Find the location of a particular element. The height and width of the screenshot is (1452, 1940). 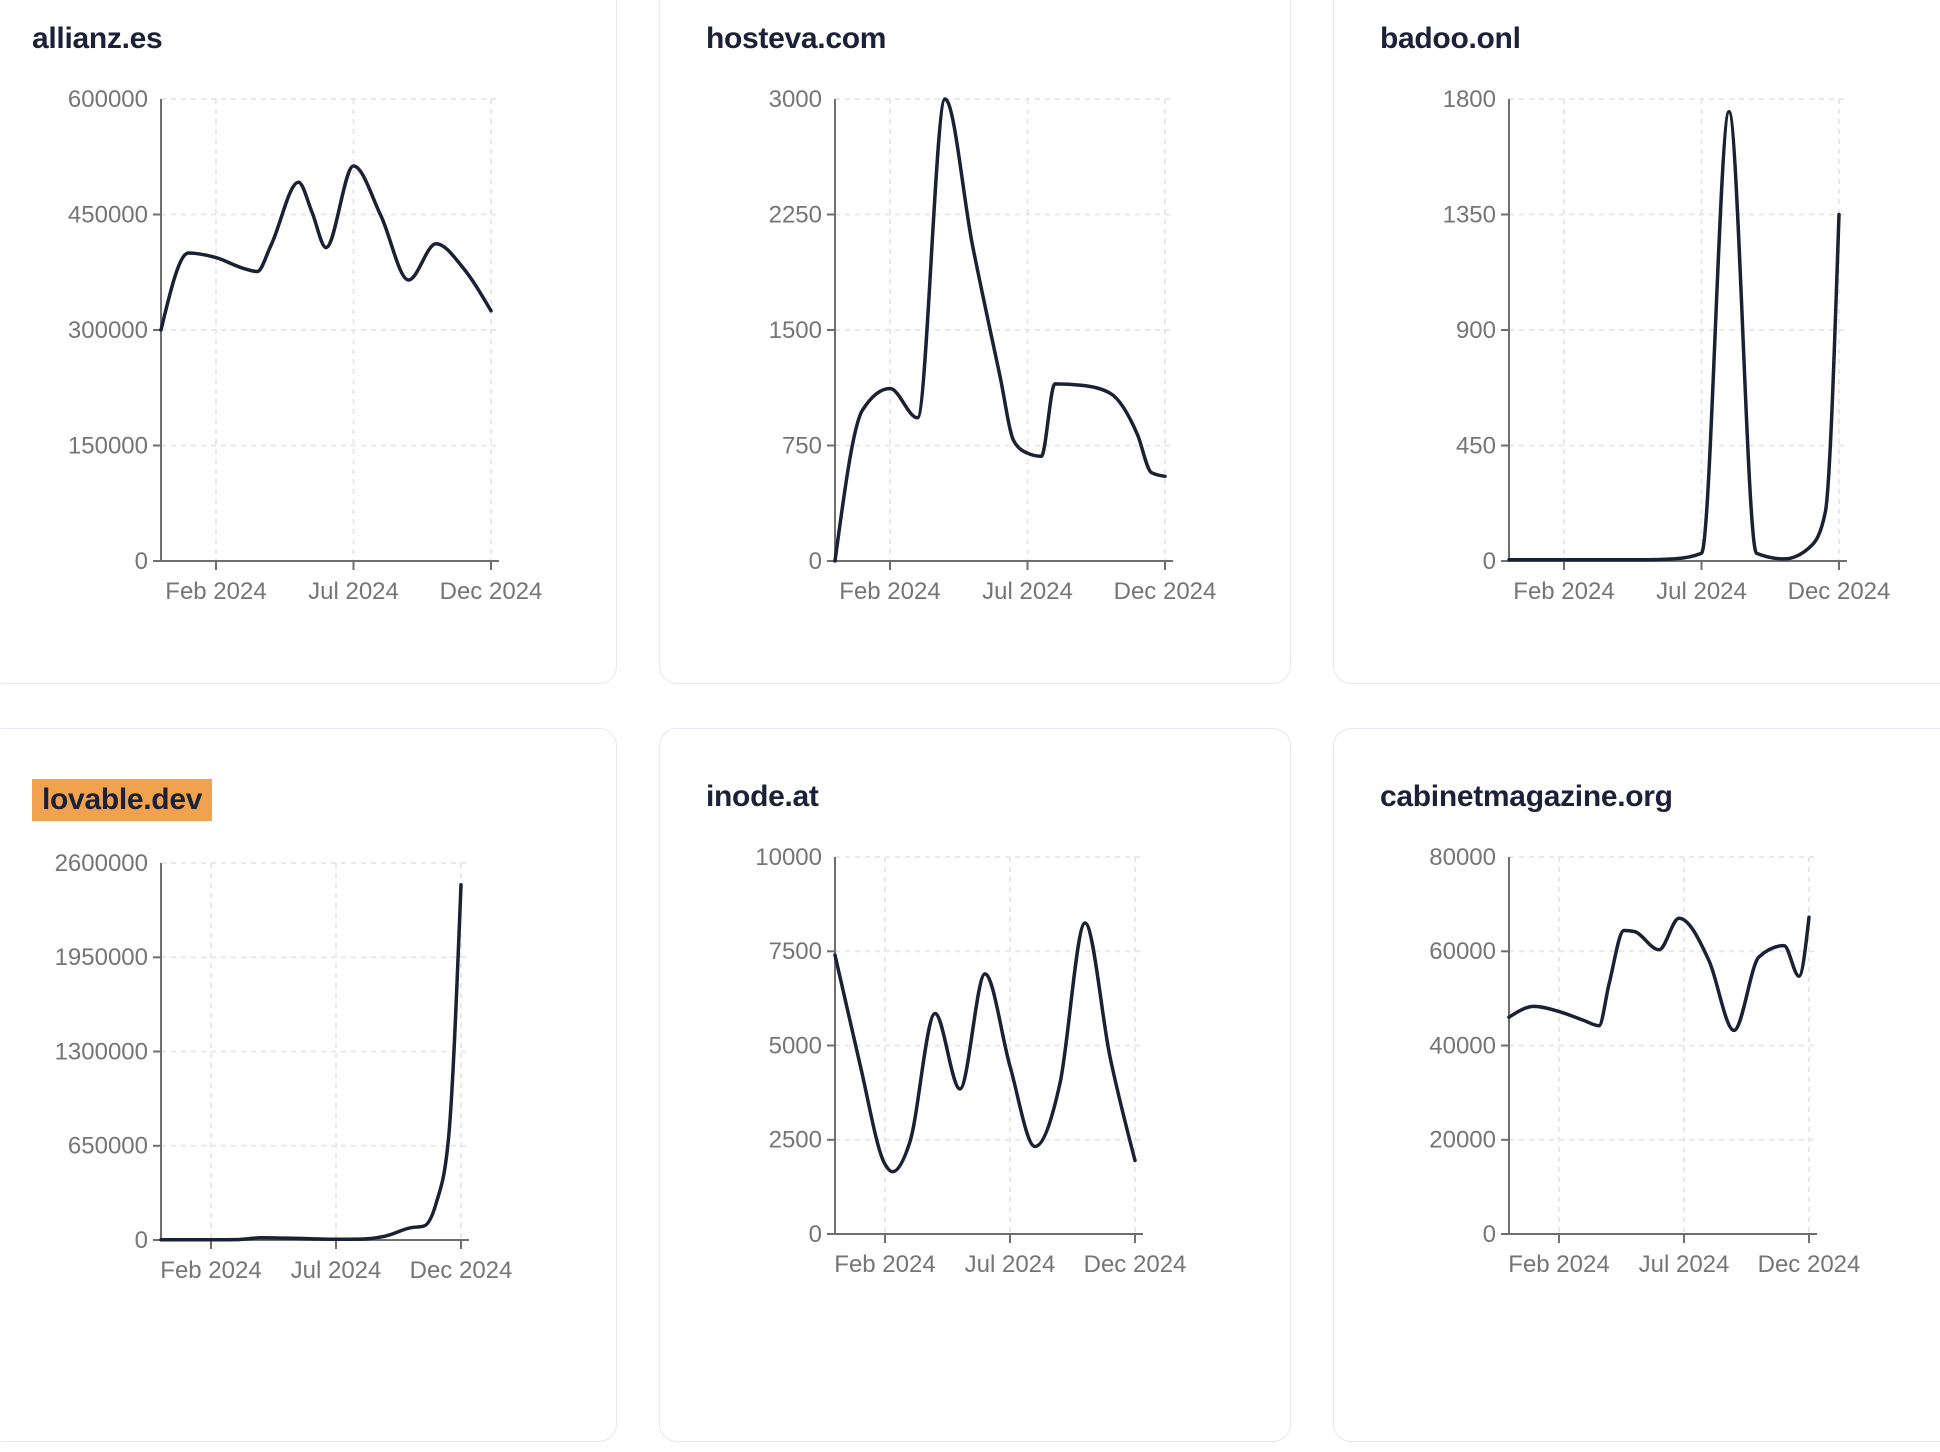

card-title: cabinetmagazine.org is located at coordinates (1652, 797).